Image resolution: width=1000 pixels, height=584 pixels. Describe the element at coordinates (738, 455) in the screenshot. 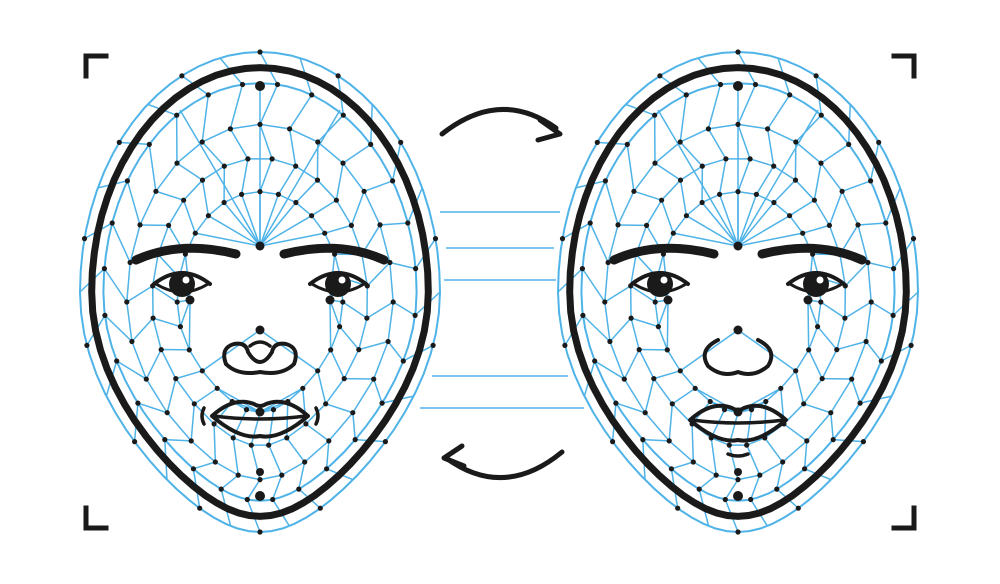

I see `chin-crease` at that location.